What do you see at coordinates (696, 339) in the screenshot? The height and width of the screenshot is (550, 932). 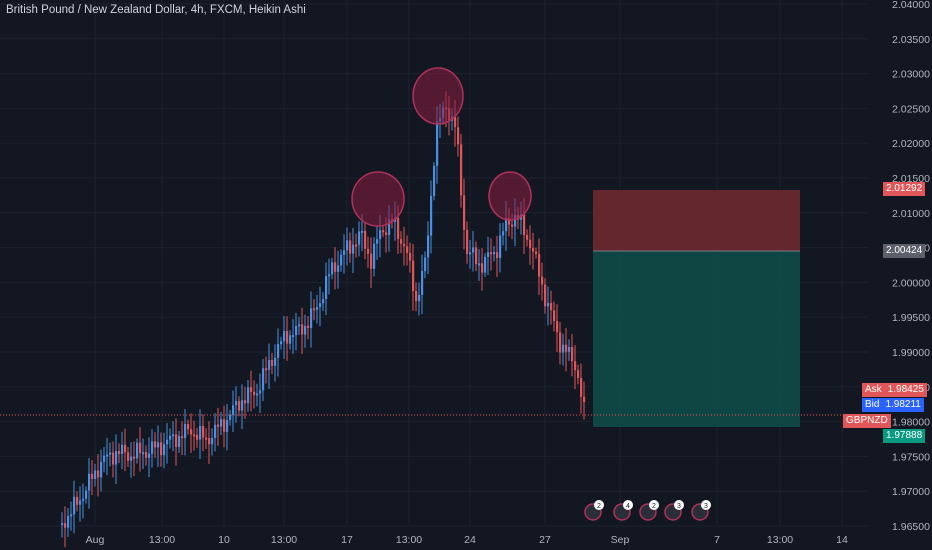 I see `take-profit-zone` at bounding box center [696, 339].